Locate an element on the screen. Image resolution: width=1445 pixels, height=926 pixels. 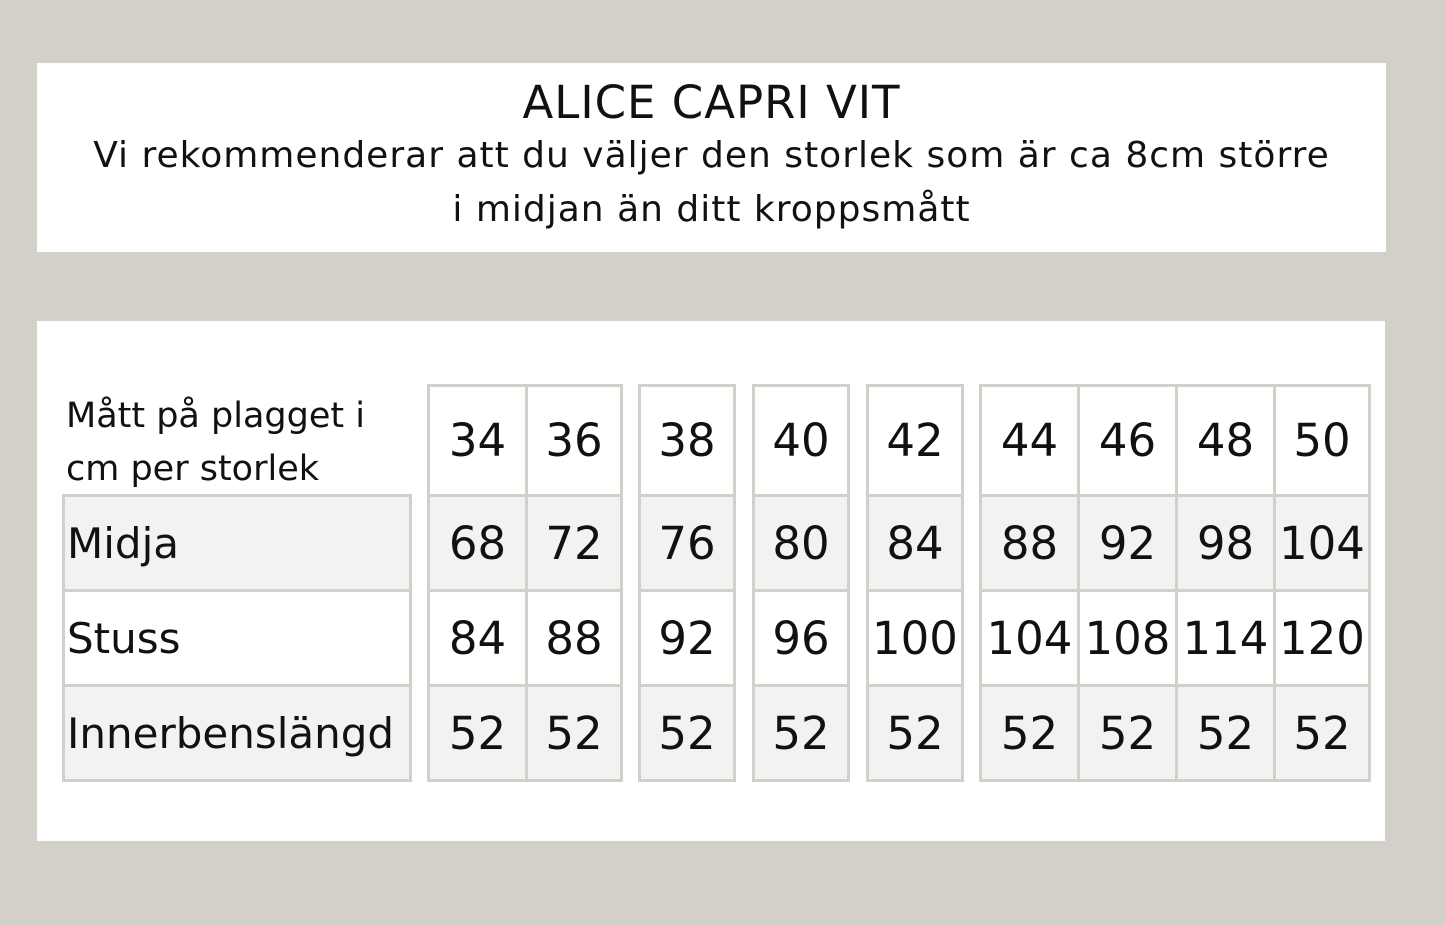
measurement-cell: 96 is located at coordinates (801, 638).